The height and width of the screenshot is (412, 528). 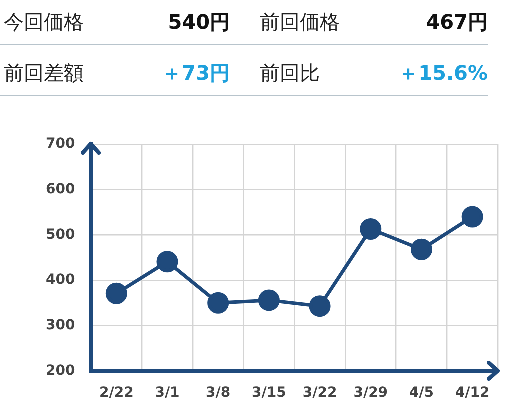 I want to click on text: 今回価格, so click(x=44, y=22).